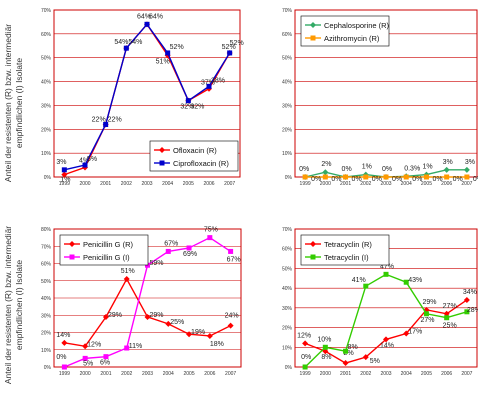 Image resolution: width=478 pixels, height=403 pixels. What do you see at coordinates (289, 368) in the screenshot?
I see `p4-y-tick-label: 0%` at bounding box center [289, 368].